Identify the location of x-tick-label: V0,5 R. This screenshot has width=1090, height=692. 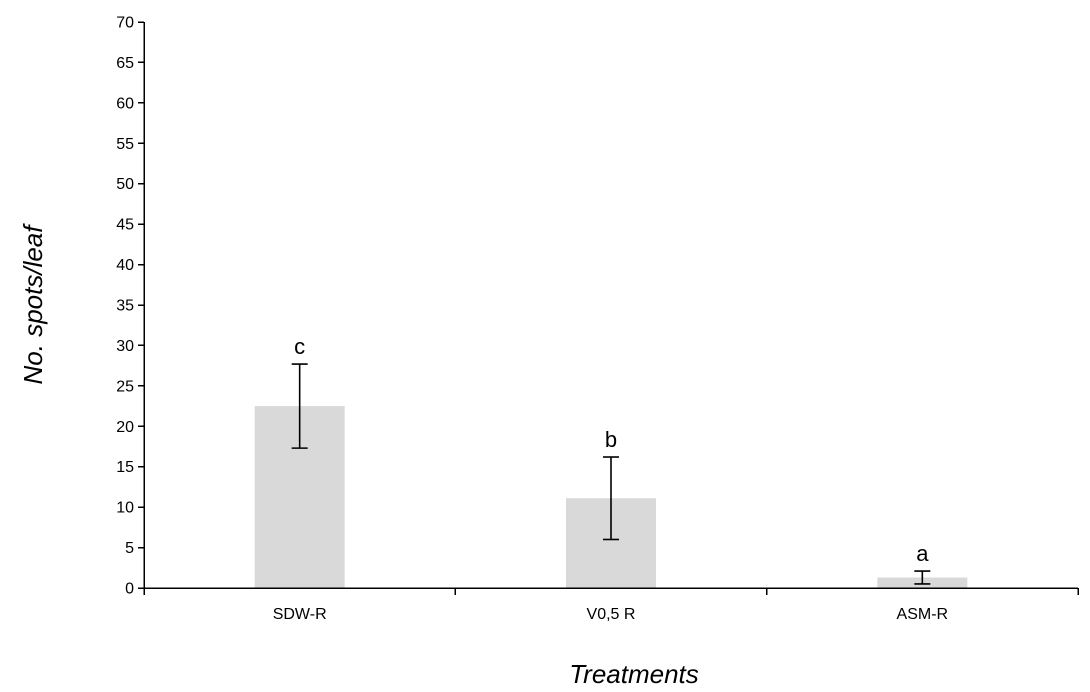
(611, 614).